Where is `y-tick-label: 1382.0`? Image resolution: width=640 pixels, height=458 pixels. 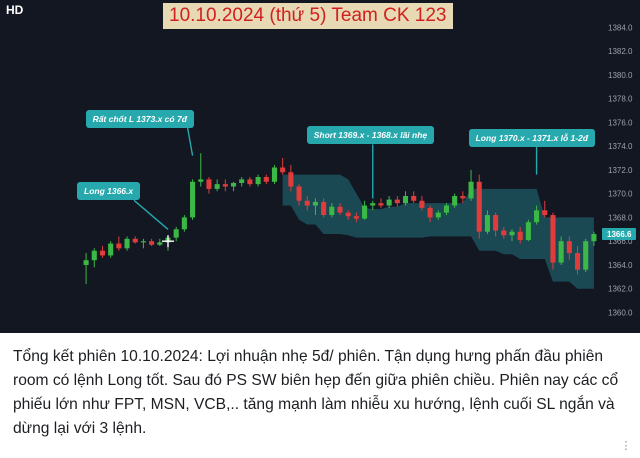 y-tick-label: 1382.0 is located at coordinates (620, 51).